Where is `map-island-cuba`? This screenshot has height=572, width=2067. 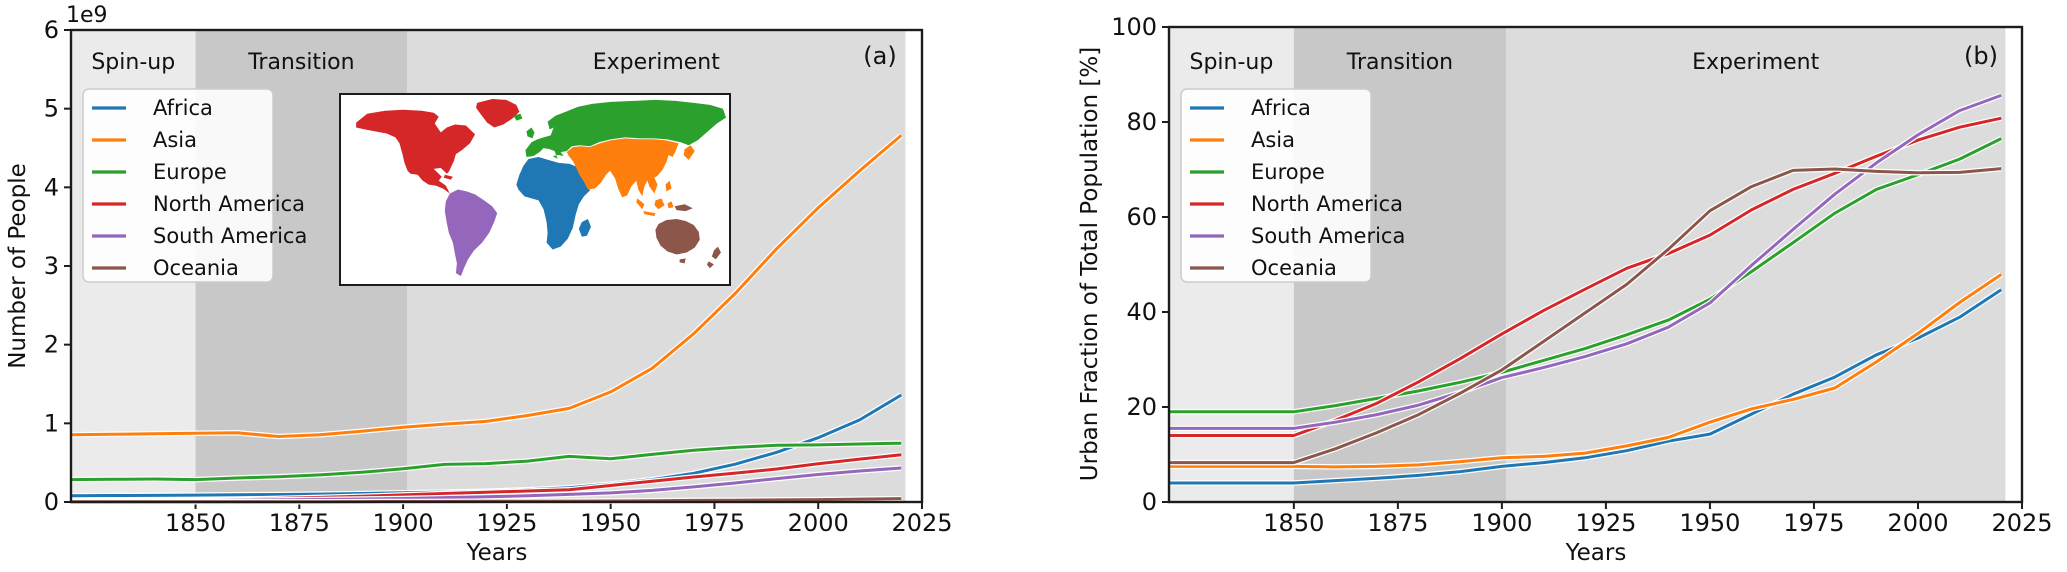
map-island-cuba is located at coordinates (448, 177).